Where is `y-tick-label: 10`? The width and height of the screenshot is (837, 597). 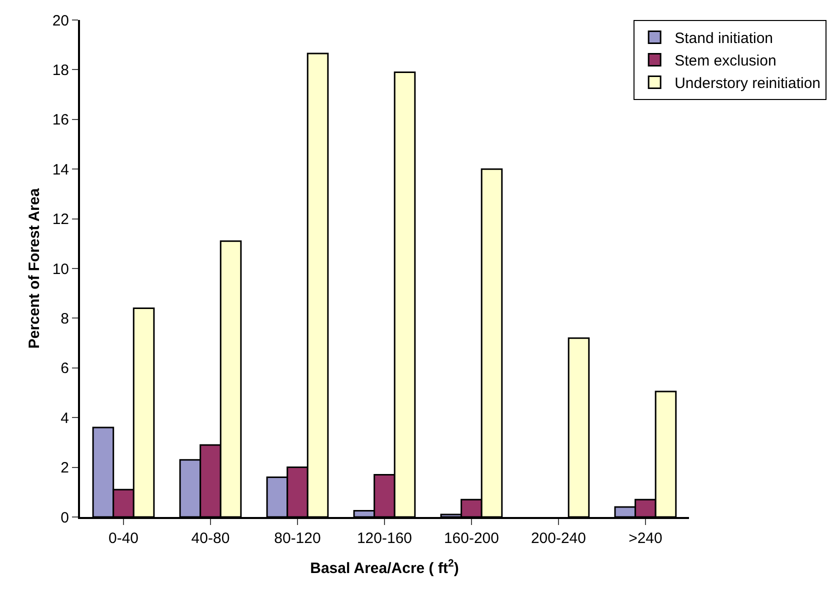 y-tick-label: 10 is located at coordinates (60, 269).